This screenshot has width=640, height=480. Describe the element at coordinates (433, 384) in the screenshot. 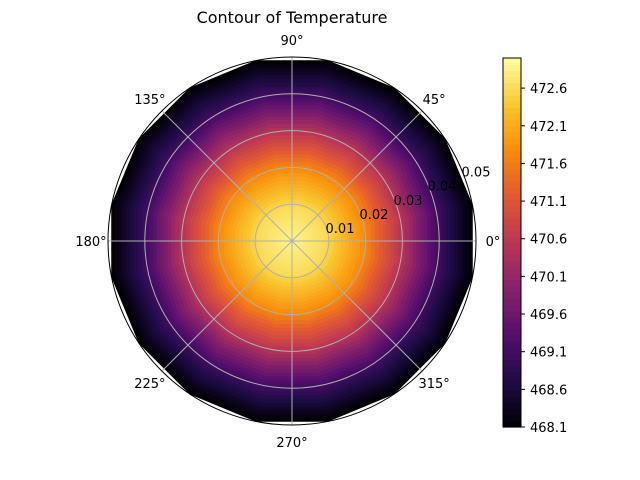

I see `theta-tick-label: 315°` at that location.